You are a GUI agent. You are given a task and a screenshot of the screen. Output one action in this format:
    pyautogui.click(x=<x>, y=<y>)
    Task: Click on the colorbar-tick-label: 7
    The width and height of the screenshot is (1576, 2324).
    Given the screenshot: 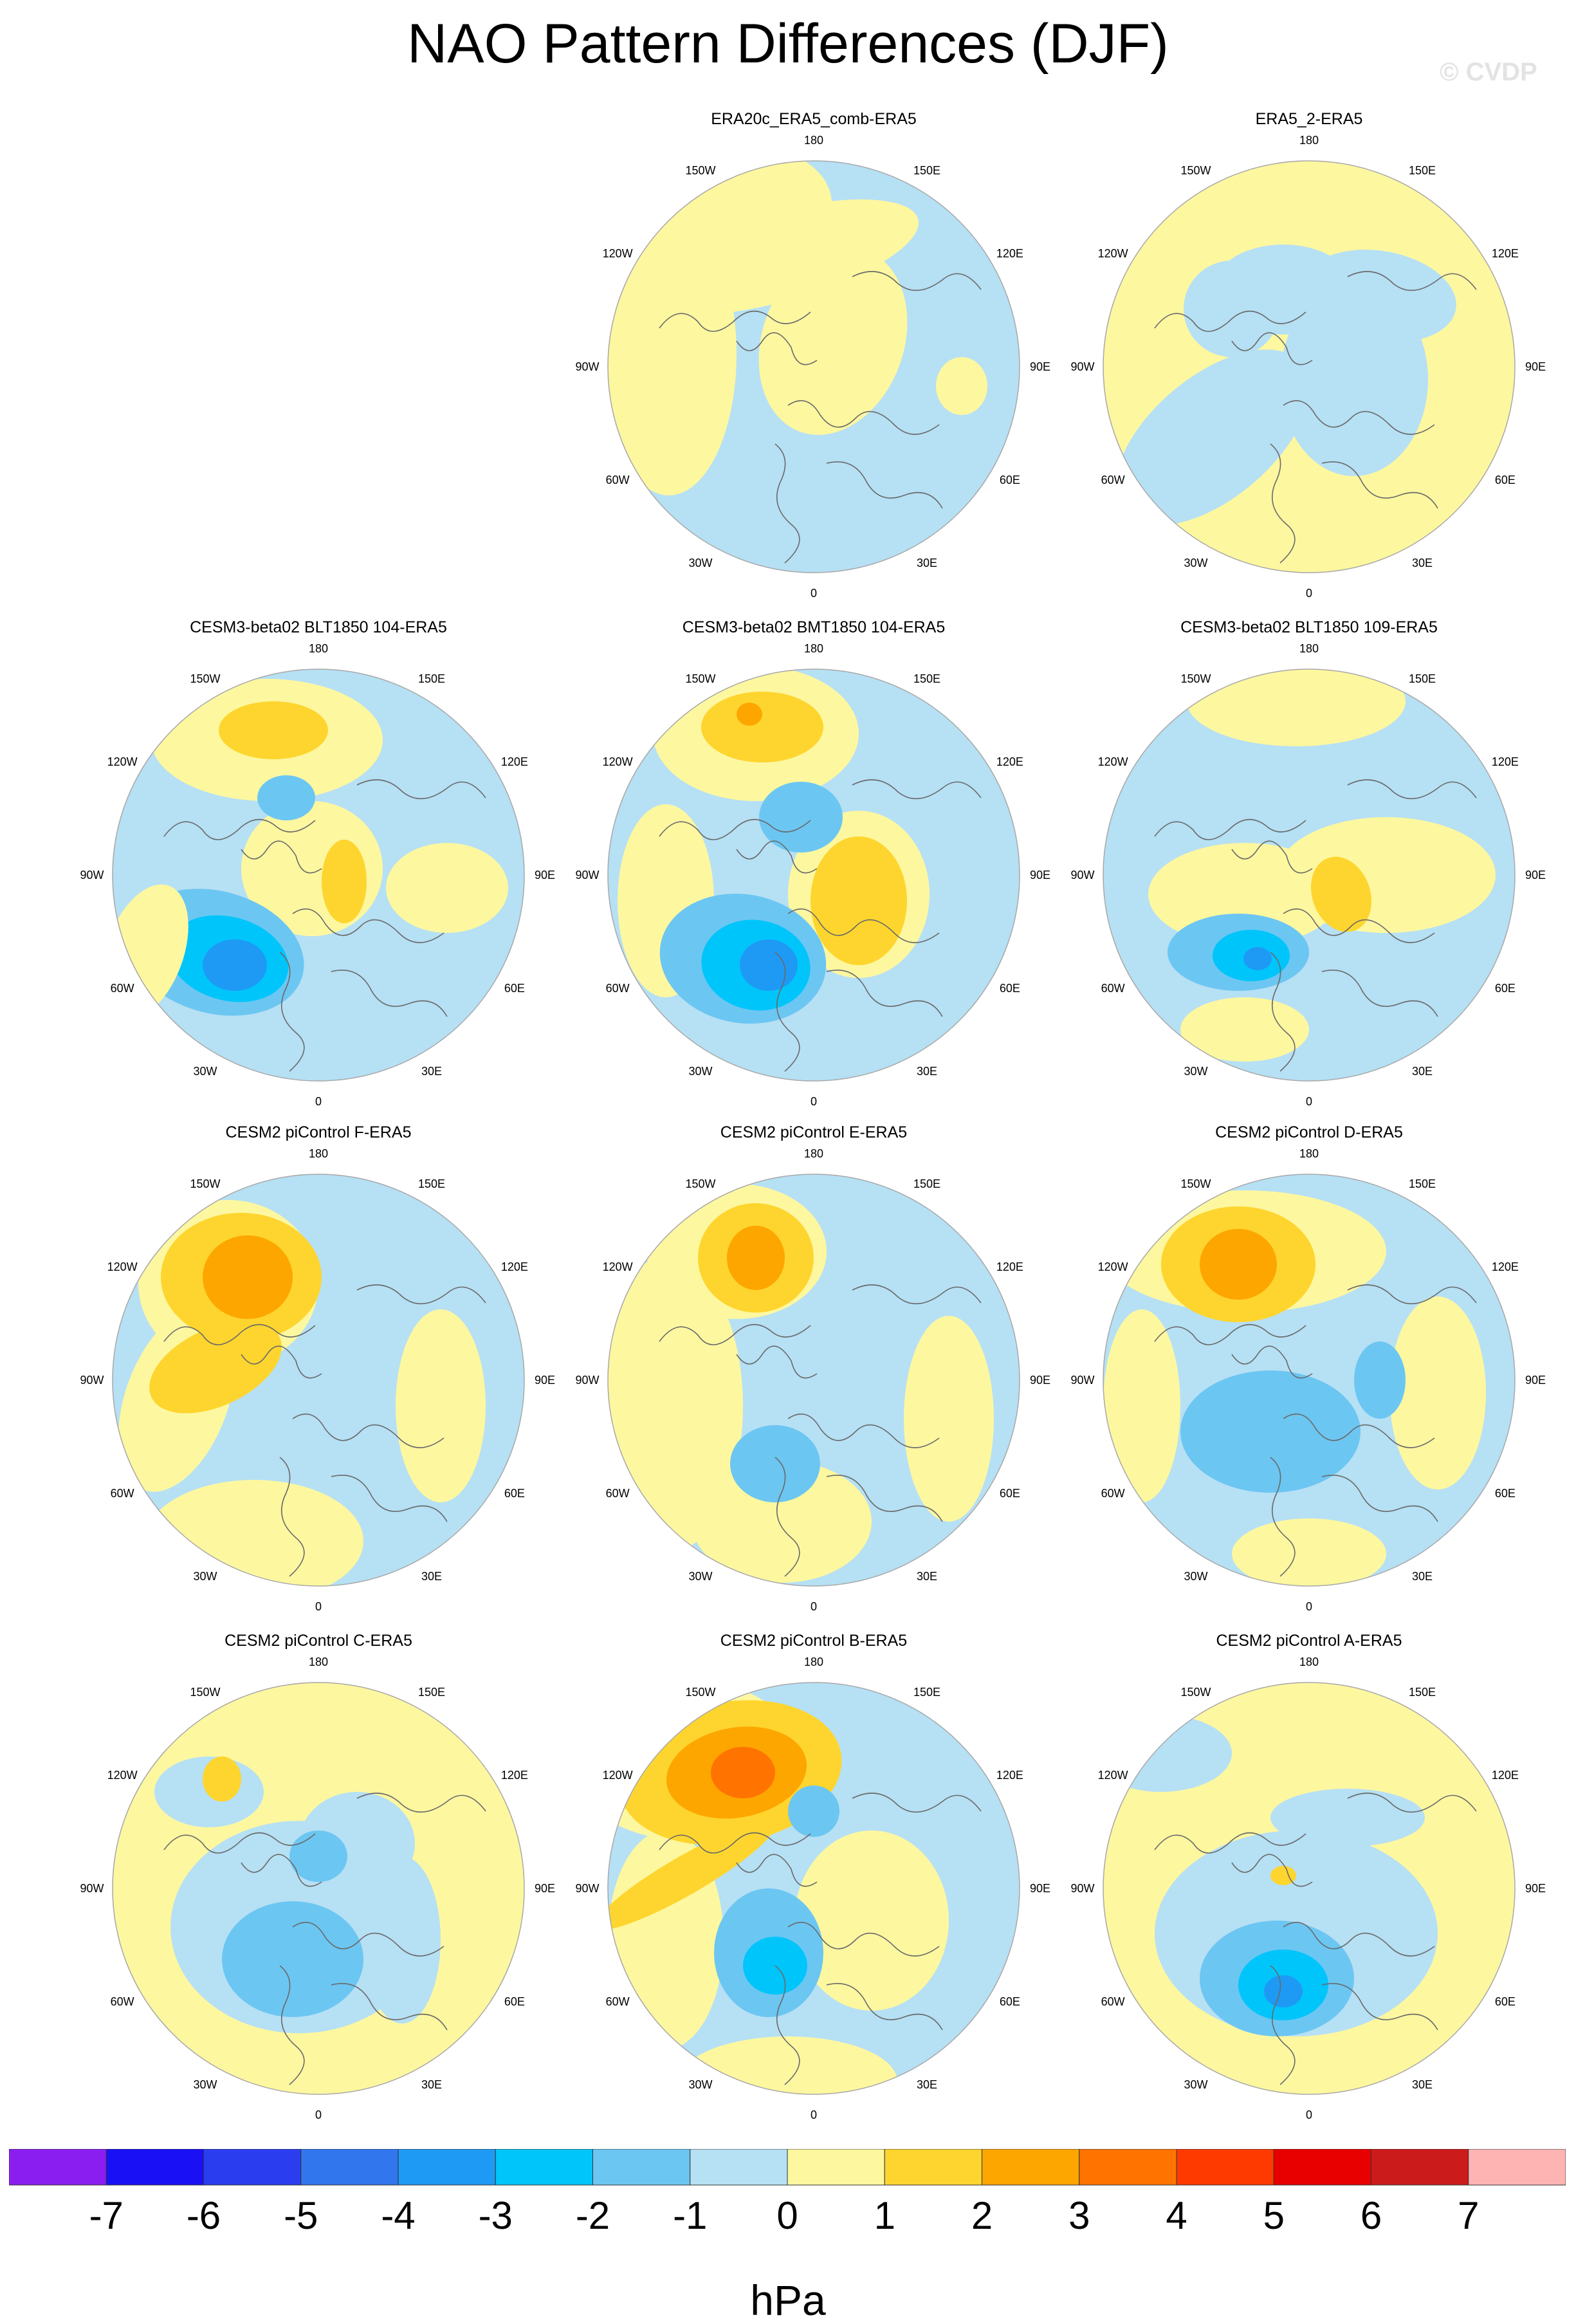 What is the action you would take?
    pyautogui.click(x=1468, y=2215)
    